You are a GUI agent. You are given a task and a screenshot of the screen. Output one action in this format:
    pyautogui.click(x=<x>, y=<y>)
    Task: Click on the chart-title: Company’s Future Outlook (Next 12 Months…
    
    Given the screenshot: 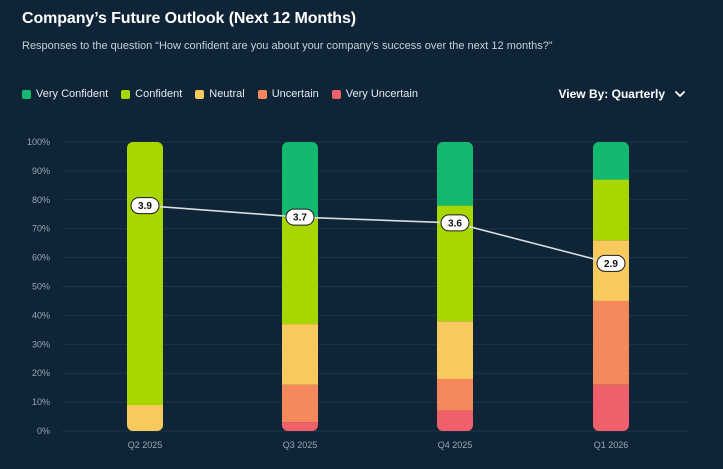 What is the action you would take?
    pyautogui.click(x=189, y=18)
    